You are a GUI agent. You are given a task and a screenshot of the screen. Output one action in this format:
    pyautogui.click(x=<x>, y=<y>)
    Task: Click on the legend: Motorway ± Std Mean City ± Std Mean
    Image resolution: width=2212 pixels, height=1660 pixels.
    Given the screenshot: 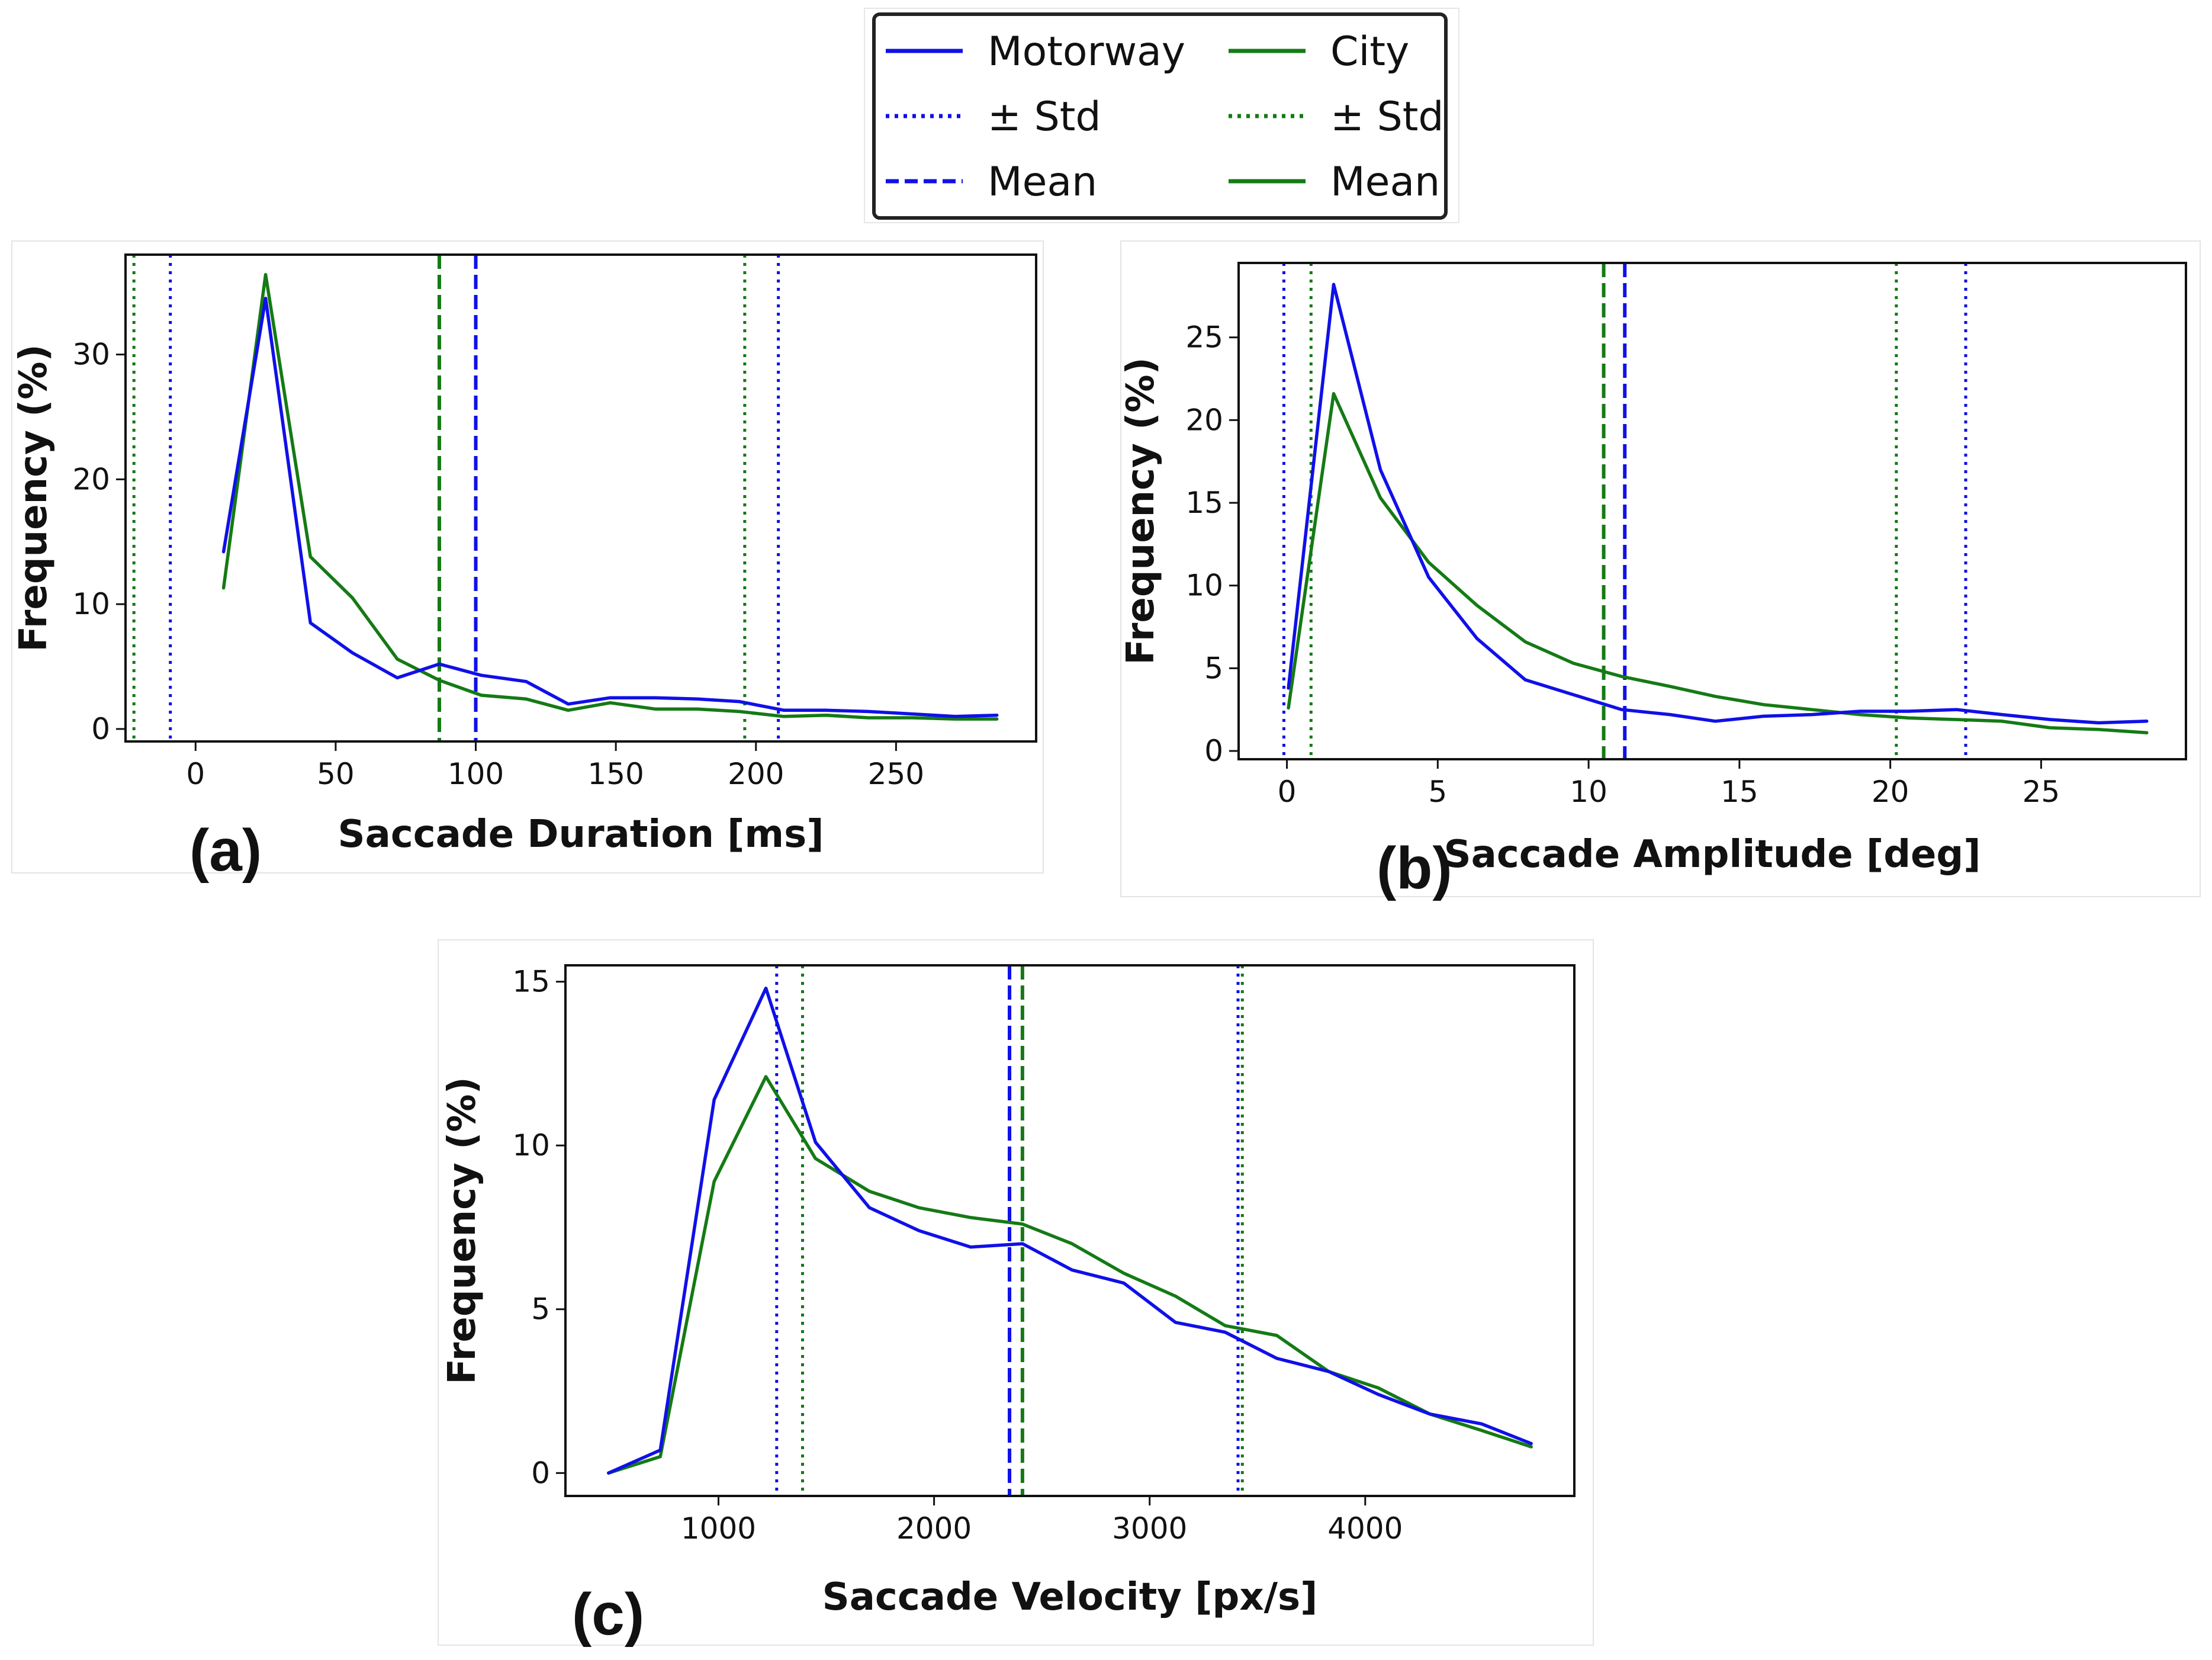 What is the action you would take?
    pyautogui.click(x=1161, y=115)
    